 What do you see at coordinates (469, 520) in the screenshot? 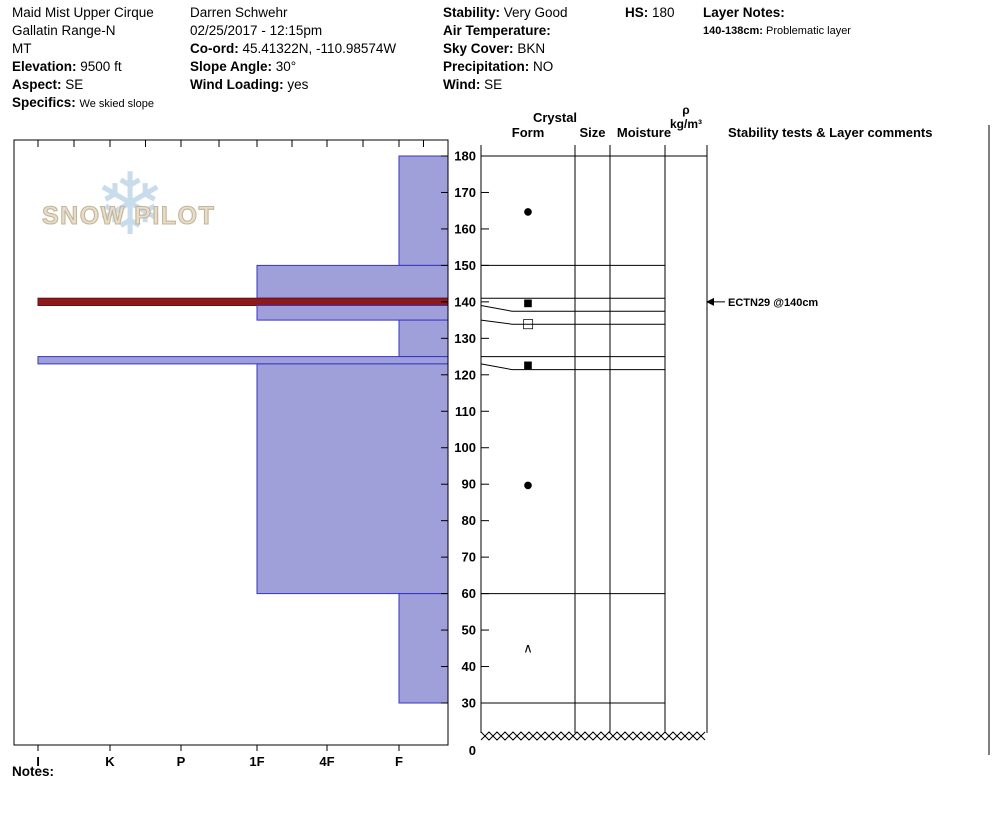
I see `svg-text: 80` at bounding box center [469, 520].